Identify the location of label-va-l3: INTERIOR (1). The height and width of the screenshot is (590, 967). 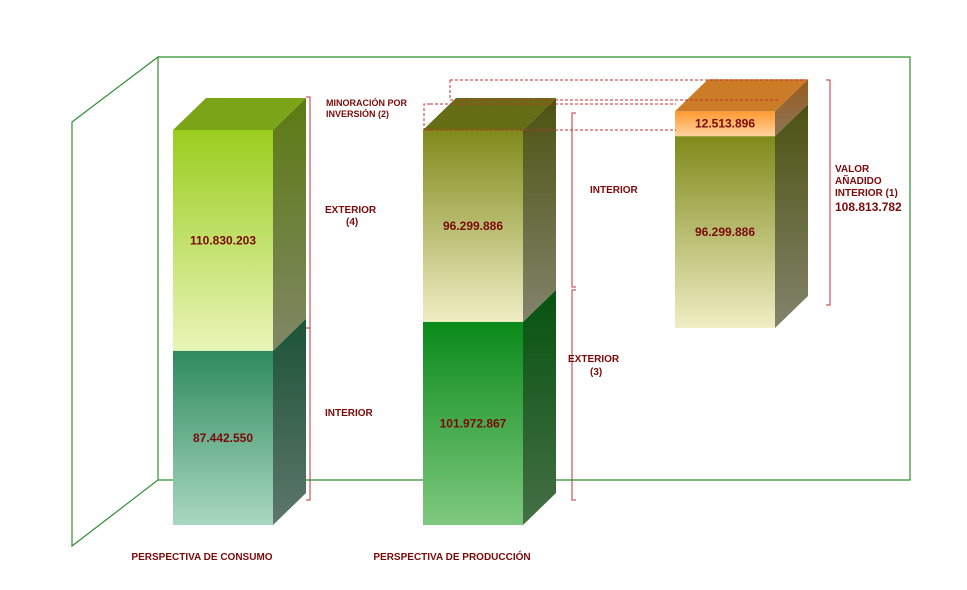
(866, 193).